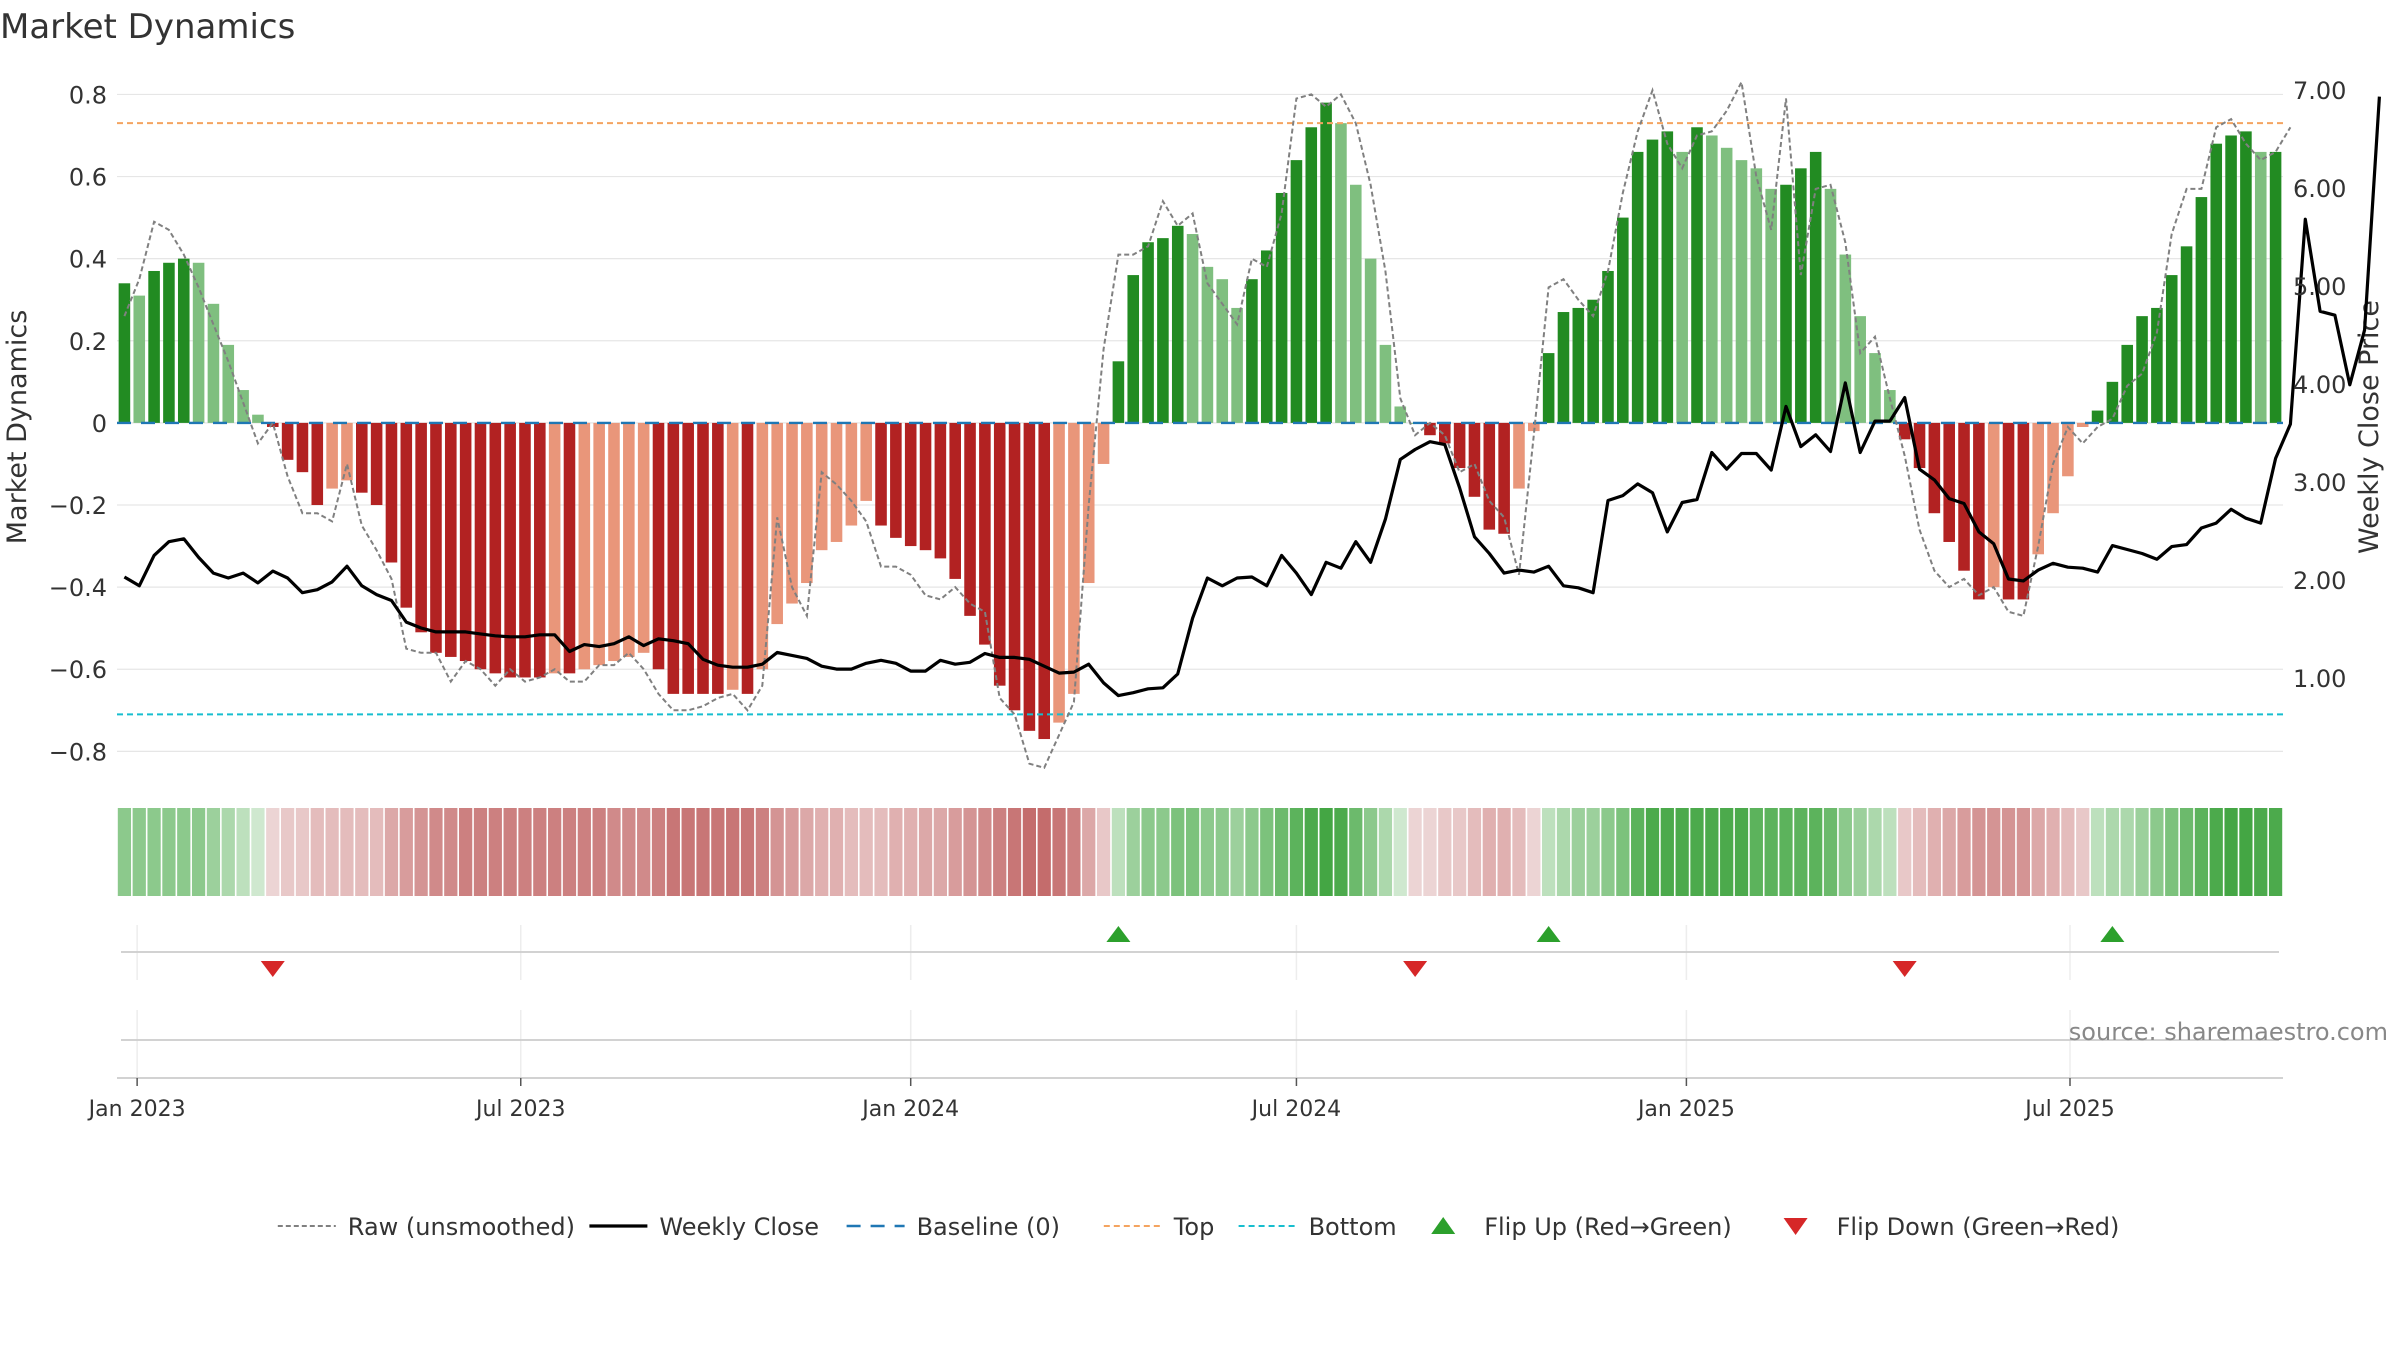 The image size is (2400, 1355). Describe the element at coordinates (988, 1227) in the screenshot. I see `legend-label: Baseline (0)` at that location.